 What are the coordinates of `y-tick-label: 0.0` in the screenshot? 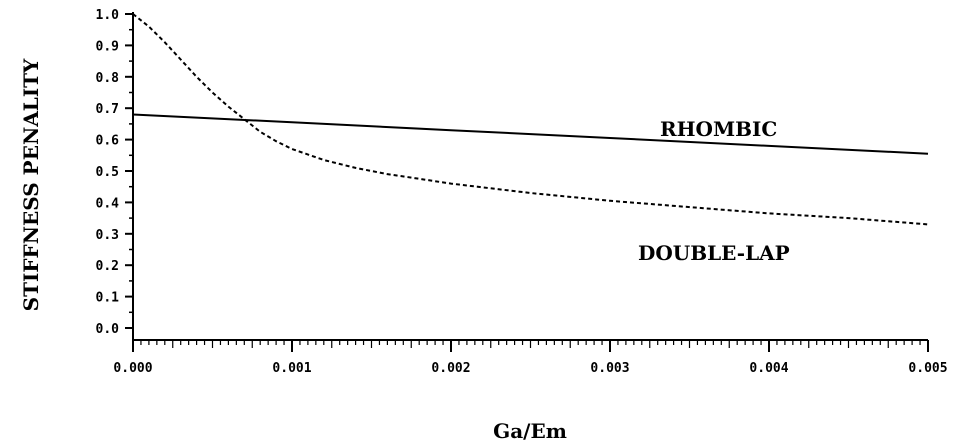 It's located at (108, 329).